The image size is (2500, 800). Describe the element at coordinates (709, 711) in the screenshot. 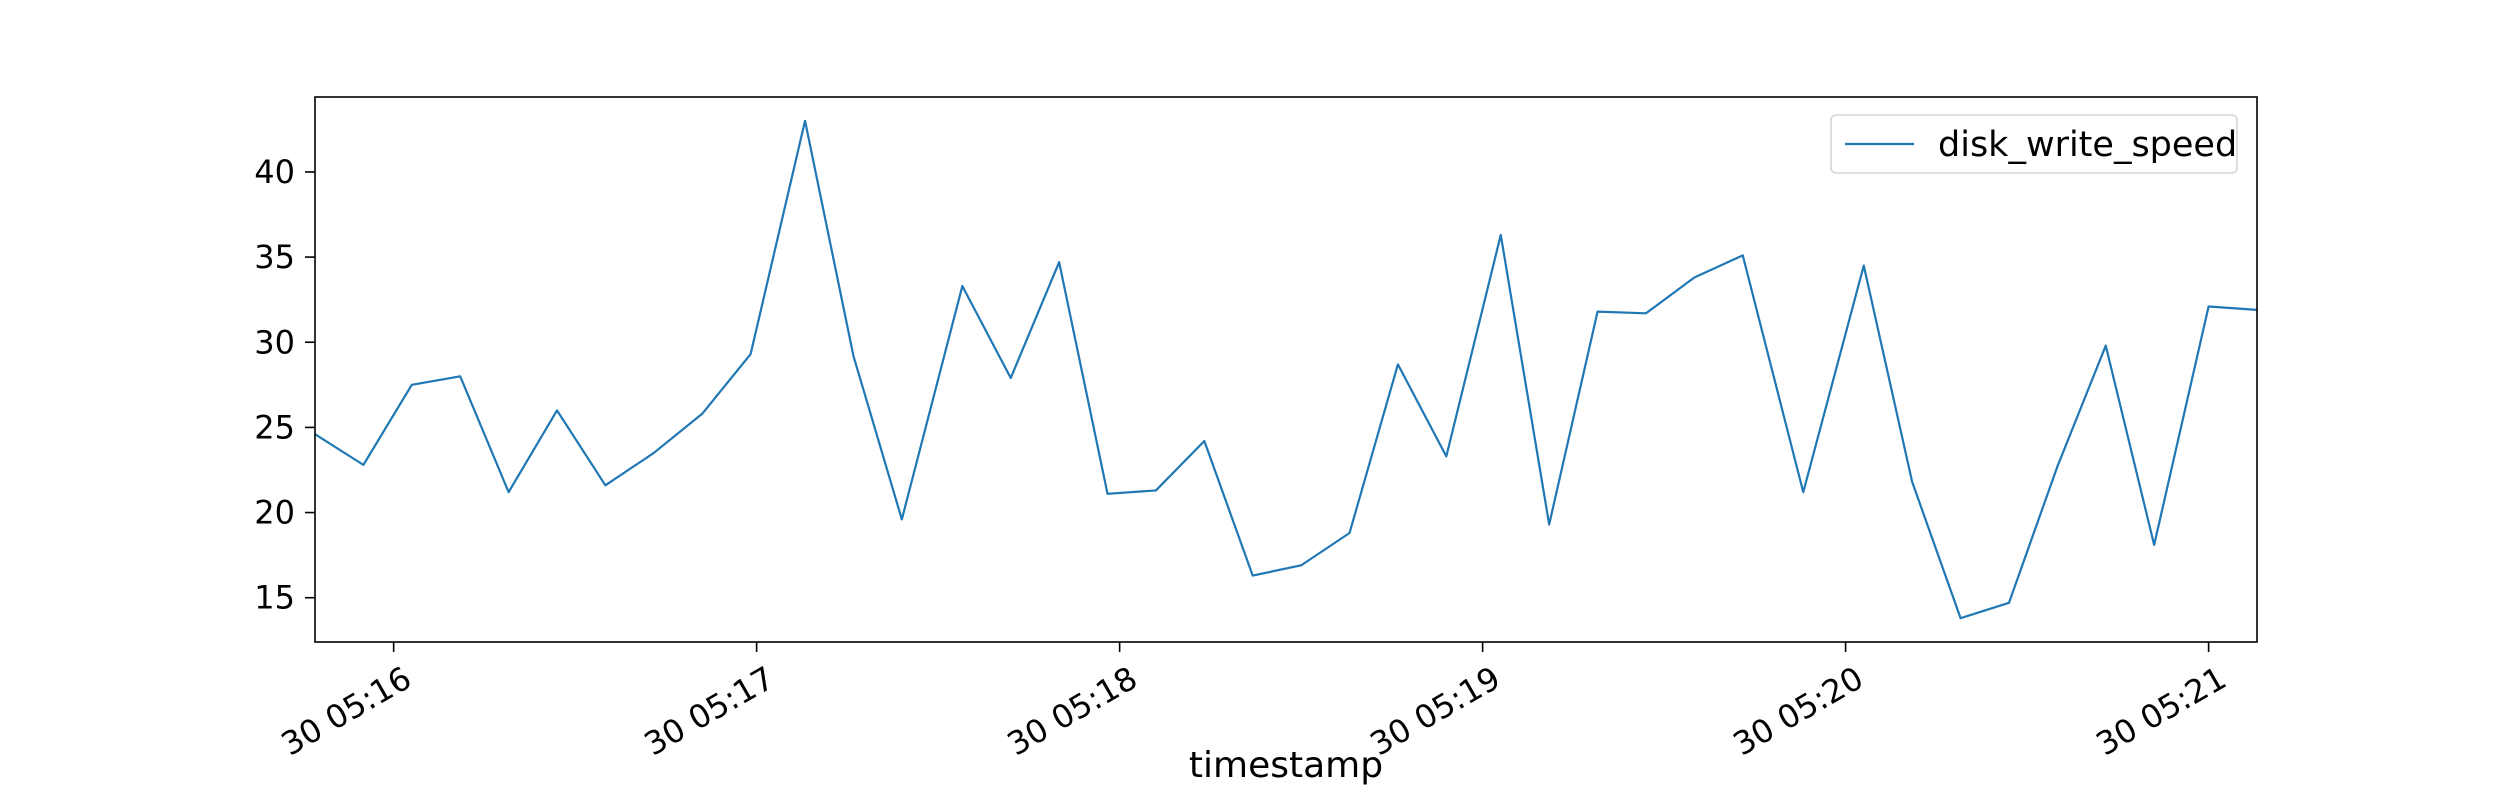

I see `x-tick-label: 30 05:17` at that location.